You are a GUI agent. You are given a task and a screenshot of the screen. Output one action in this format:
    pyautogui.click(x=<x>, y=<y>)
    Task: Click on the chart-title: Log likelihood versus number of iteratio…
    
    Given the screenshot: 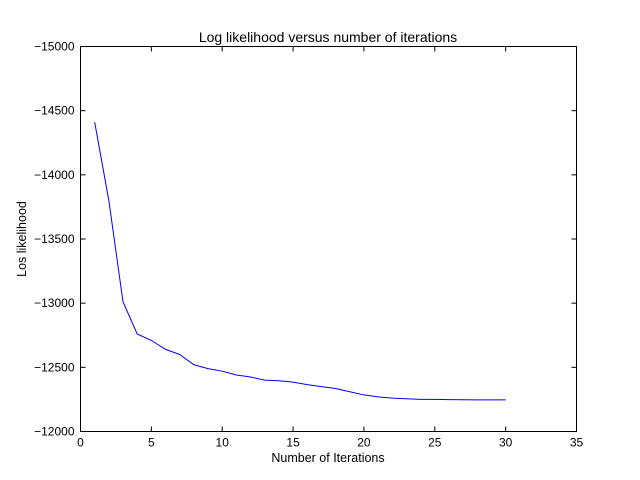 What is the action you would take?
    pyautogui.click(x=328, y=37)
    